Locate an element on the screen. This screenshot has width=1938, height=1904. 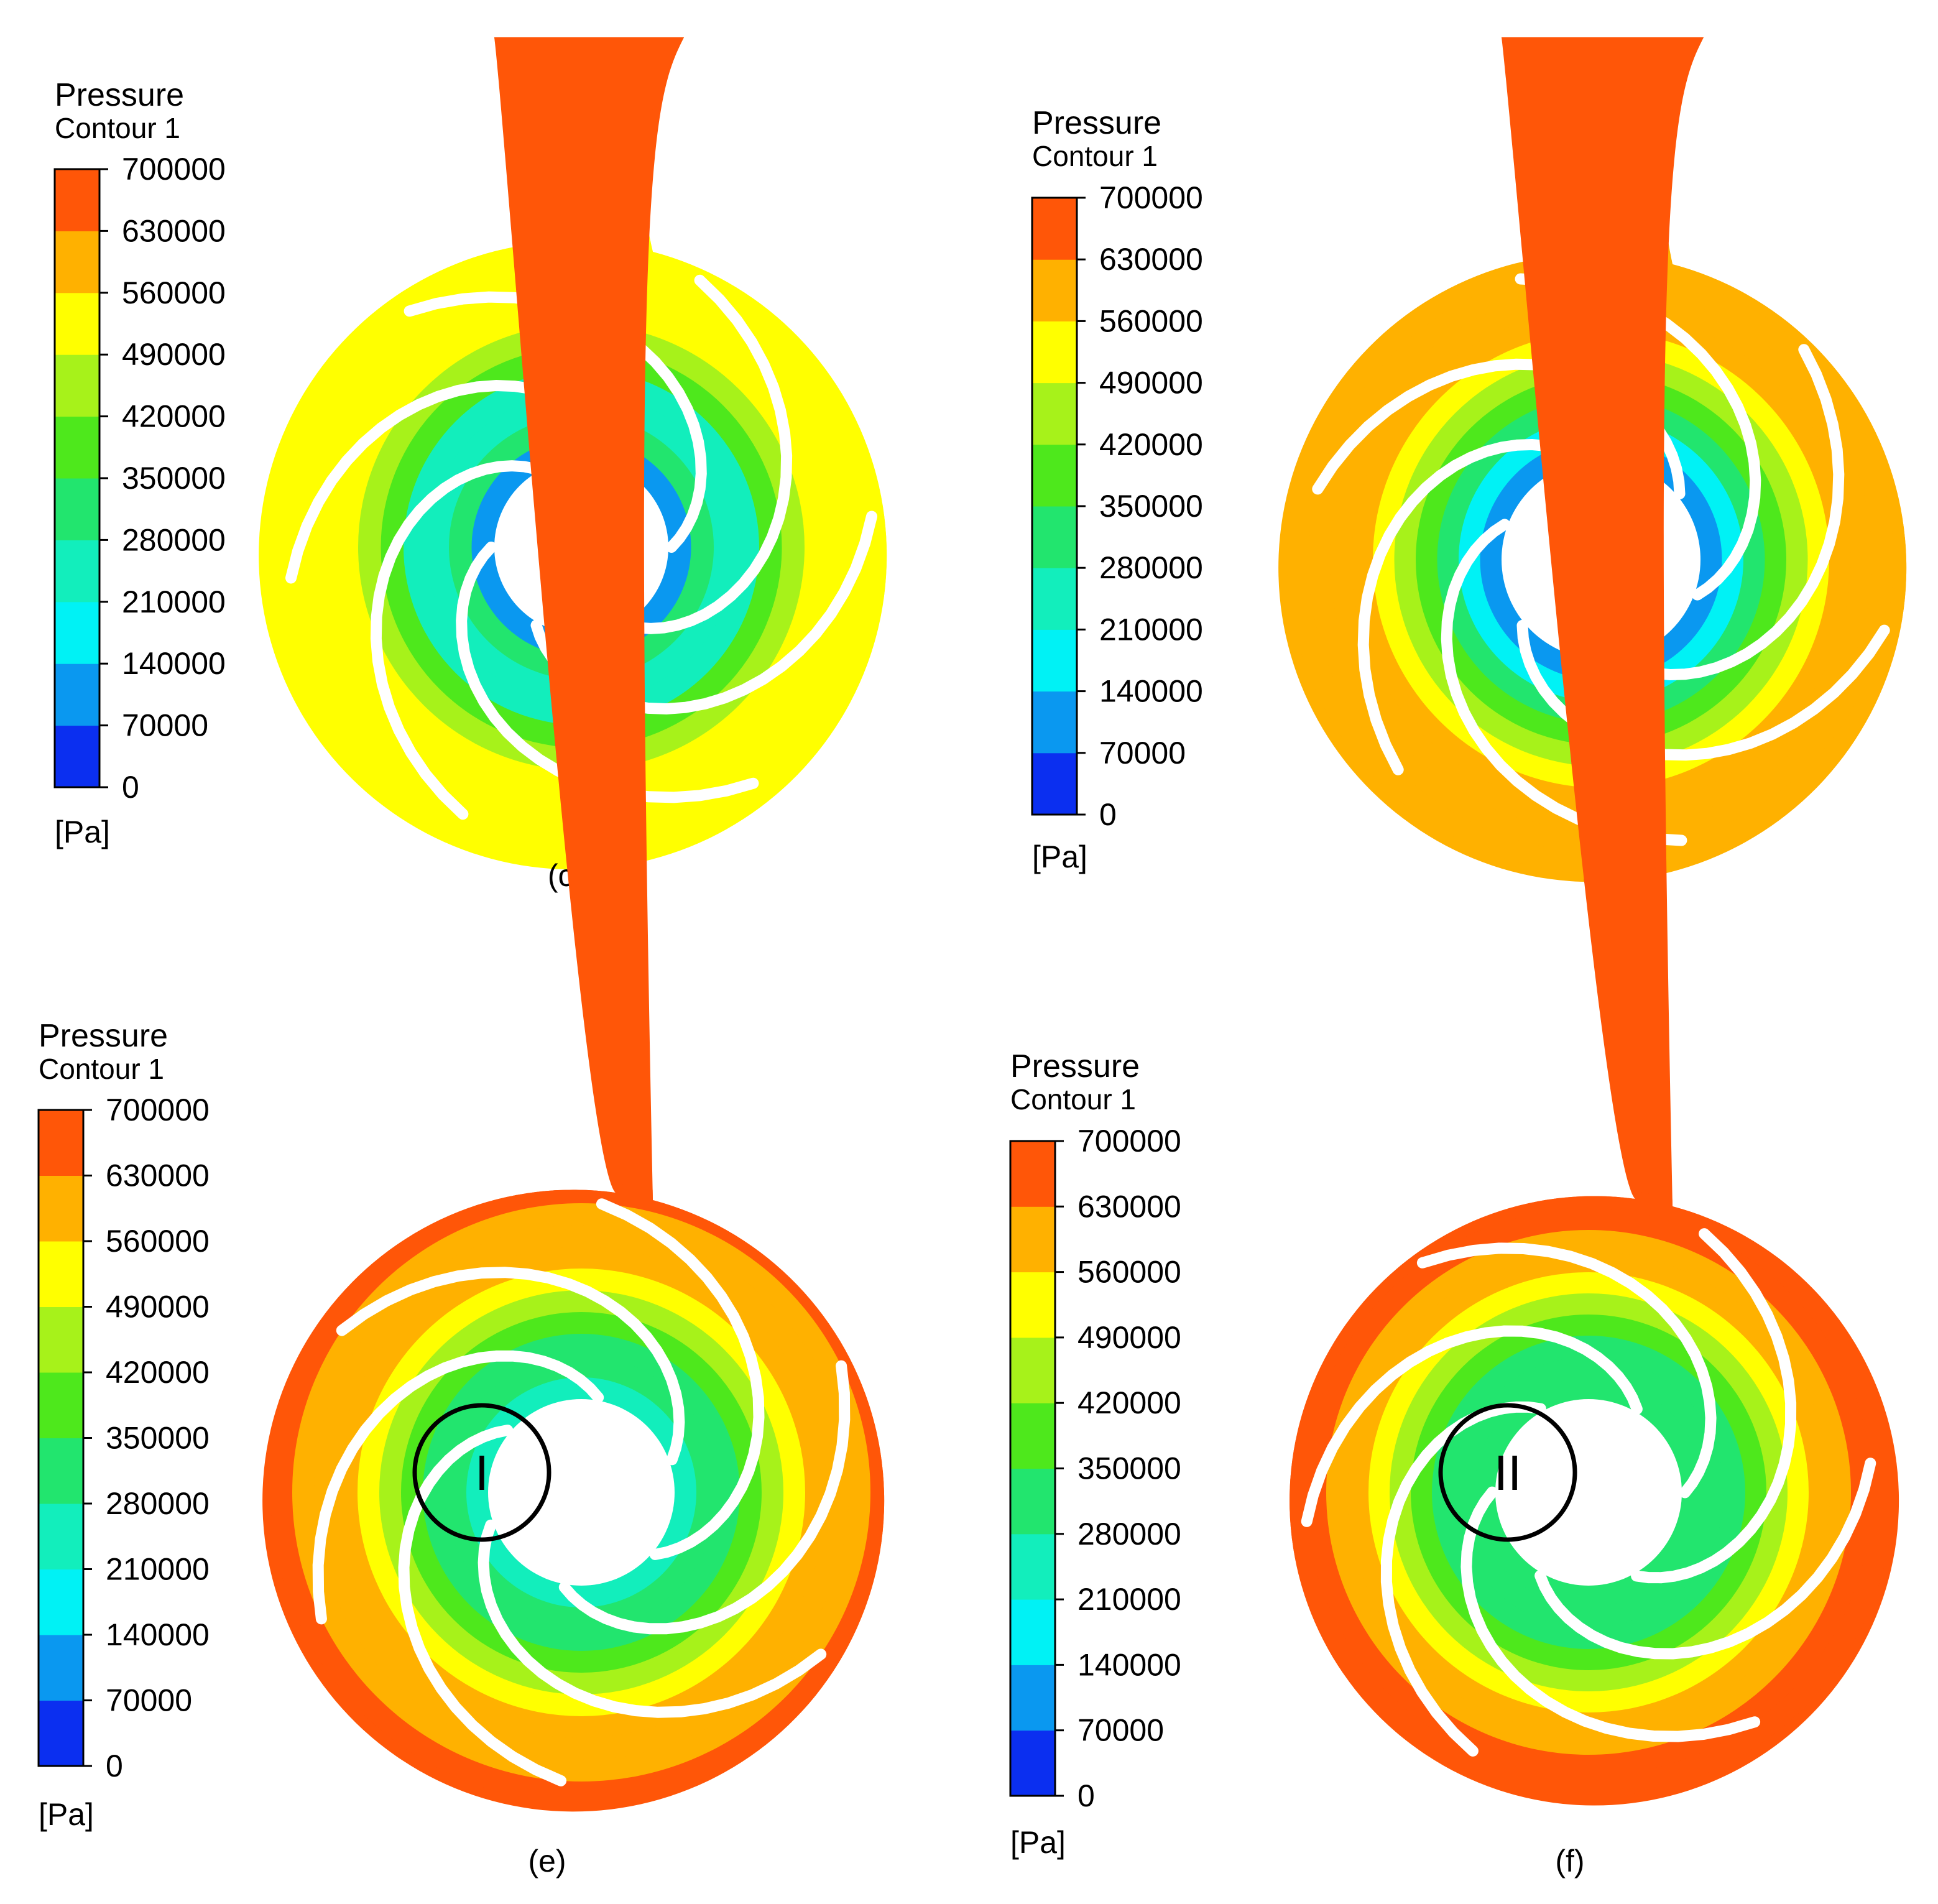
annotation-label: II is located at coordinates (1507, 1472).